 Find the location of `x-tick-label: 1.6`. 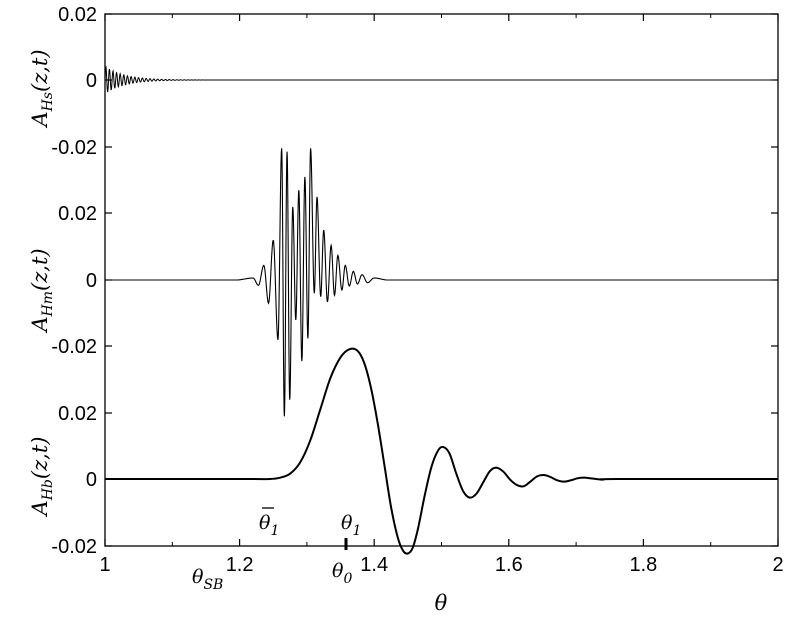

x-tick-label: 1.6 is located at coordinates (509, 565).